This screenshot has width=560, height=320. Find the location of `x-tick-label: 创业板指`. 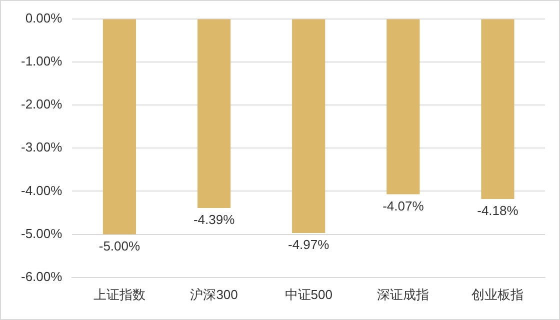

x-tick-label: 创业板指 is located at coordinates (498, 294).